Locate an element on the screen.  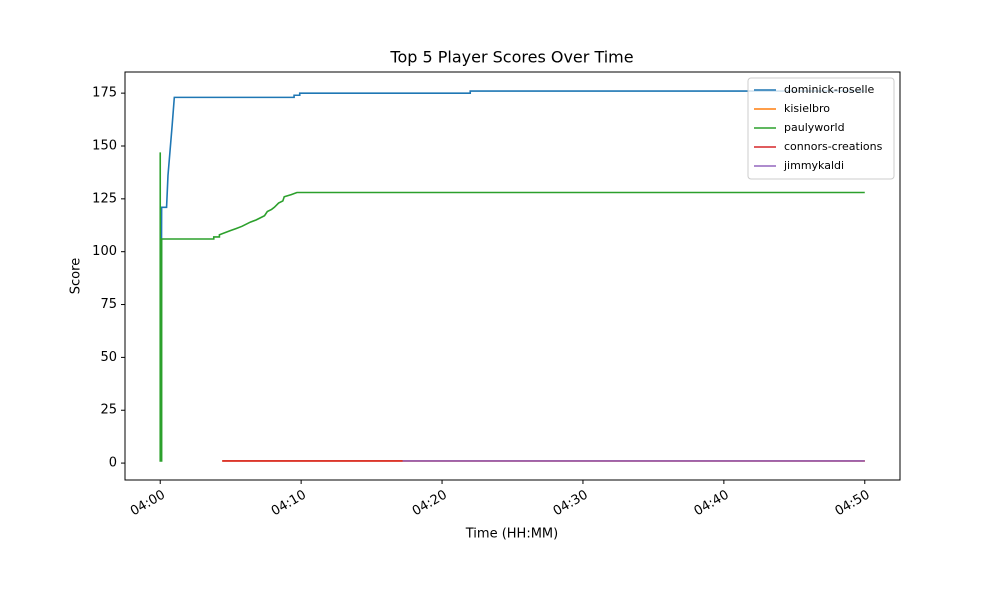
legend-label: kisielbro is located at coordinates (807, 108).